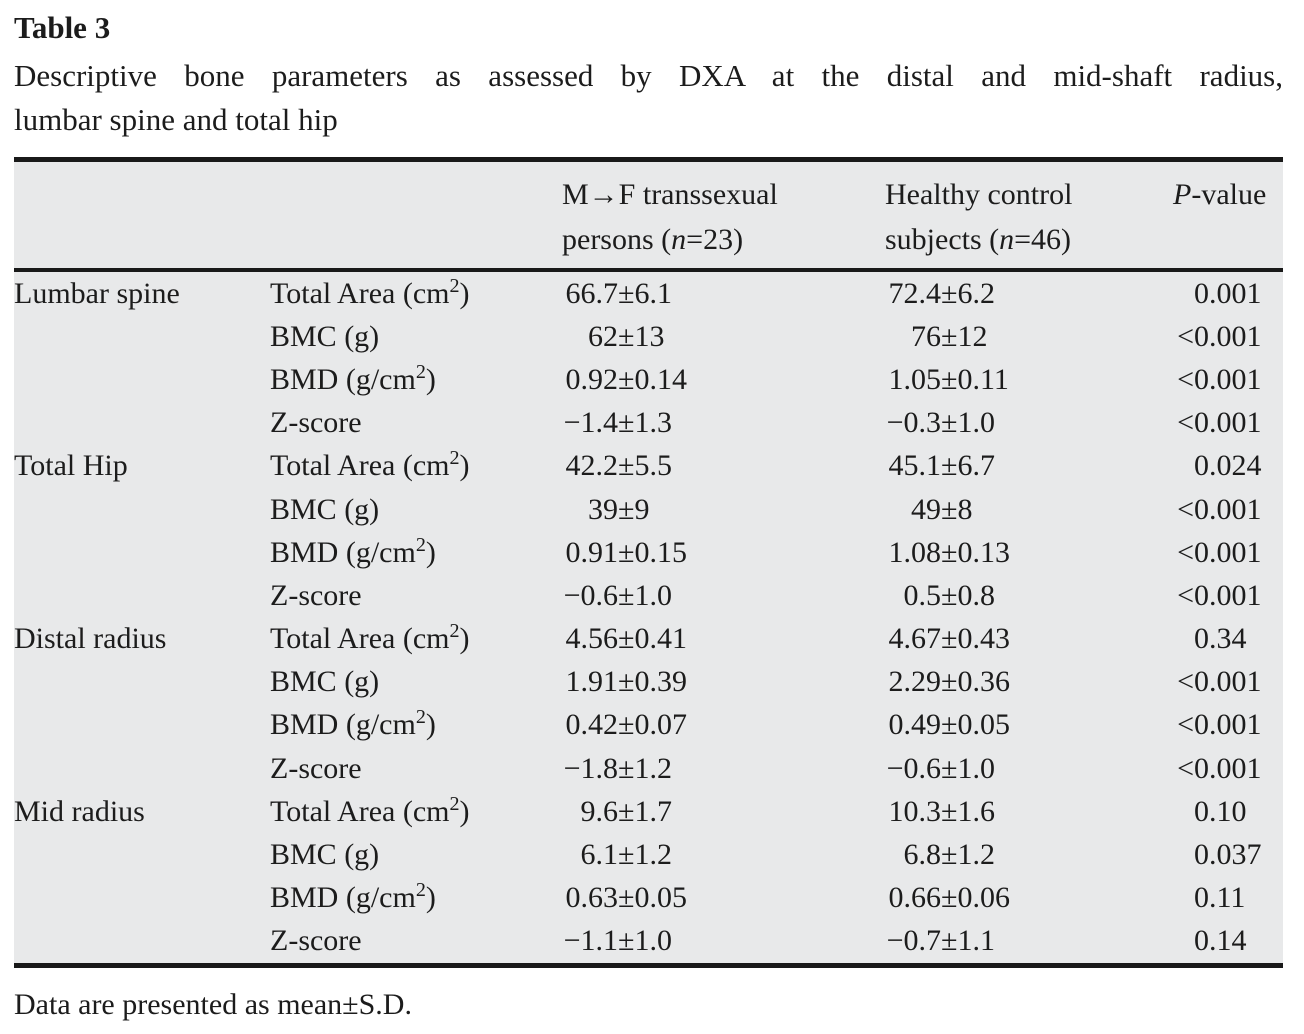  What do you see at coordinates (1226, 294) in the screenshot?
I see `p-value: 0.001` at bounding box center [1226, 294].